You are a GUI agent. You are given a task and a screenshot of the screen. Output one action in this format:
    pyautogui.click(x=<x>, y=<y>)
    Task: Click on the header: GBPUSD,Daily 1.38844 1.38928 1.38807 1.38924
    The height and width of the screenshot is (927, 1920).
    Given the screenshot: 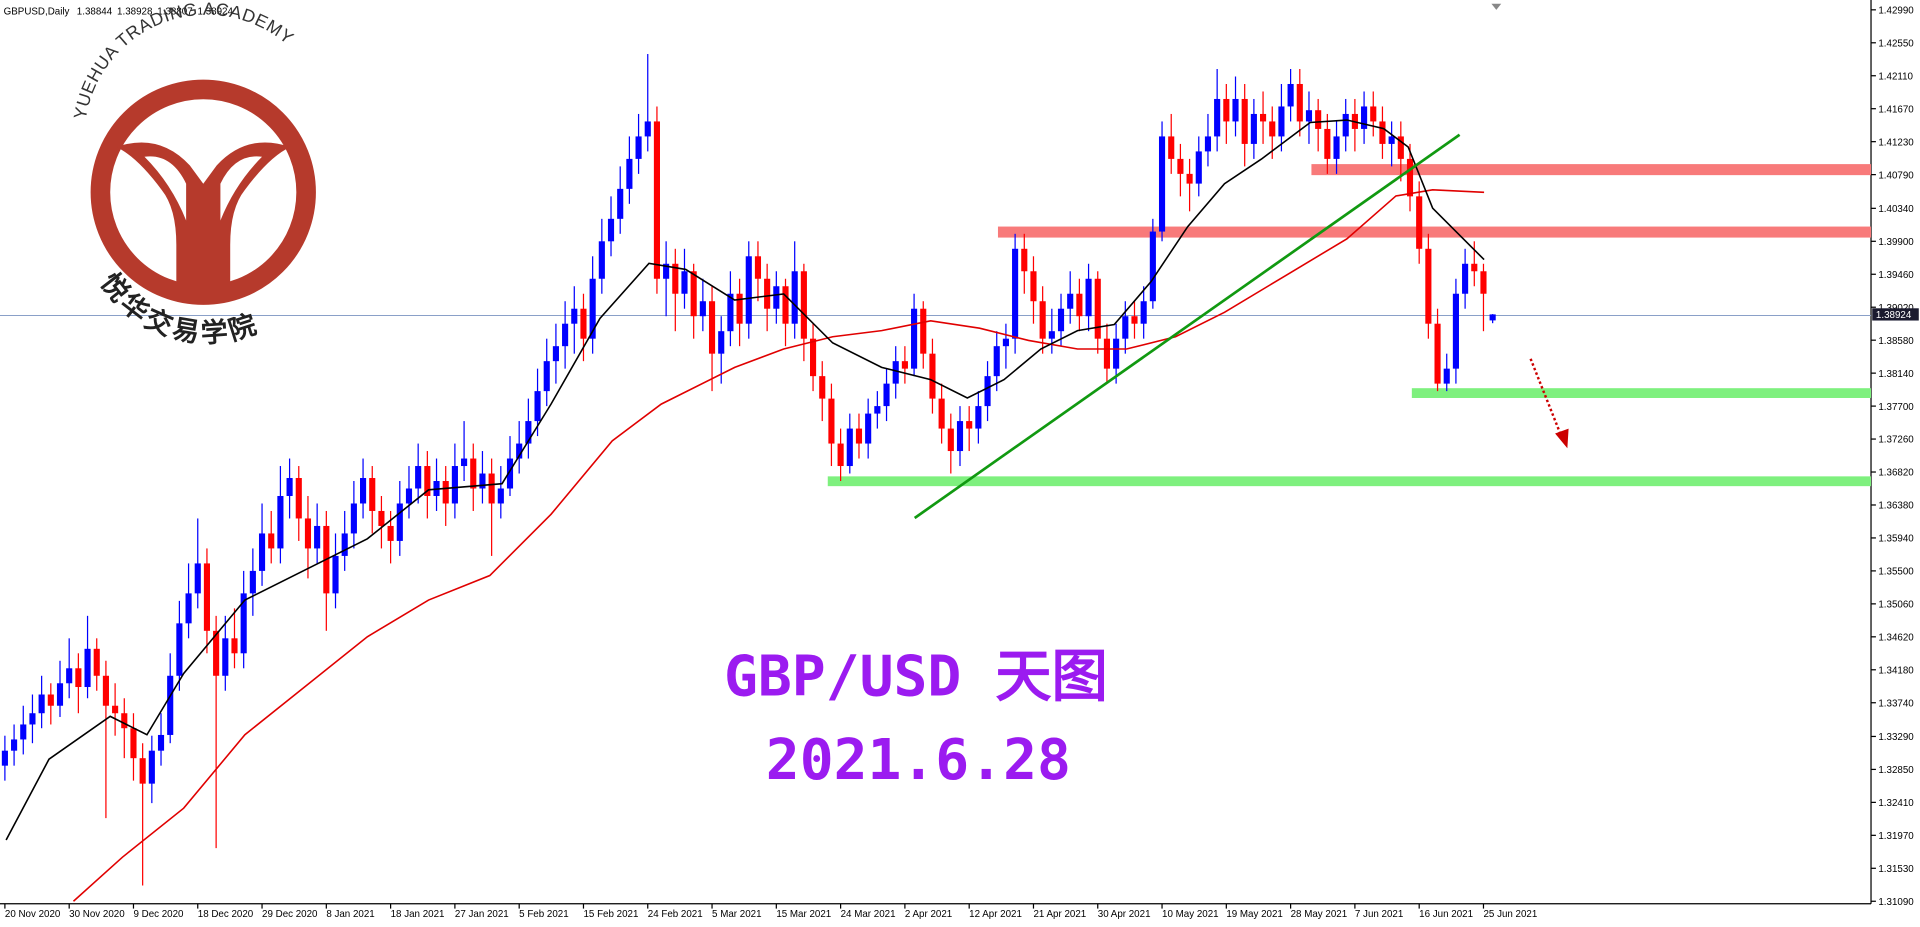 What is the action you would take?
    pyautogui.click(x=119, y=12)
    